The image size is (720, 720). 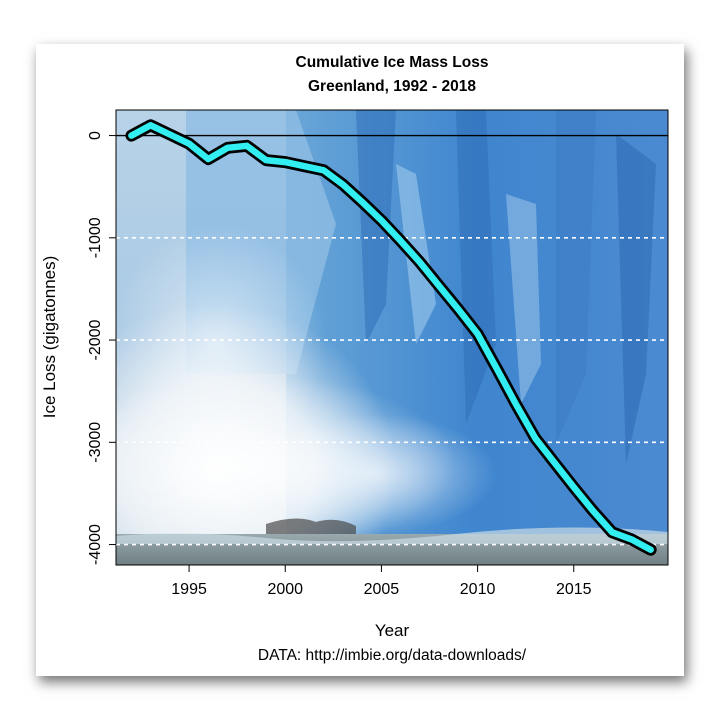 What do you see at coordinates (392, 62) in the screenshot?
I see `chart-title: Cumulative Ice Mass Loss` at bounding box center [392, 62].